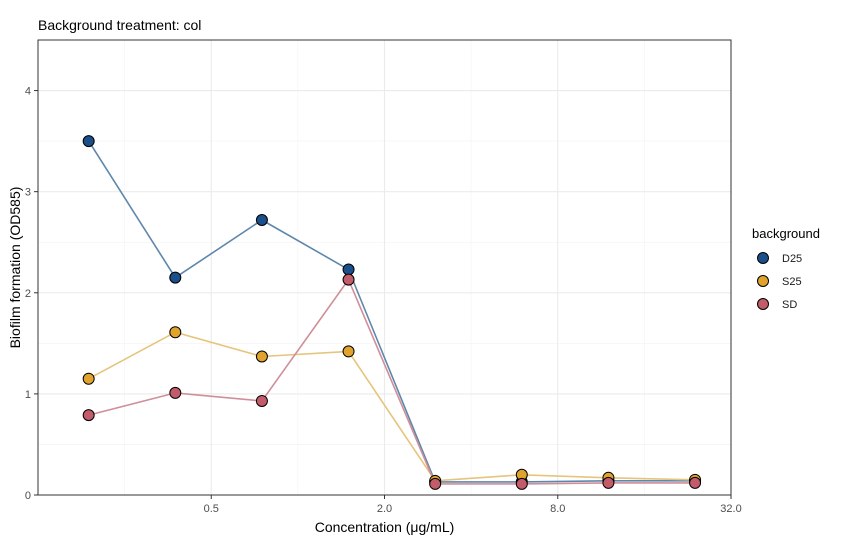  Describe the element at coordinates (792, 282) in the screenshot. I see `legend-label-s25: S25` at that location.